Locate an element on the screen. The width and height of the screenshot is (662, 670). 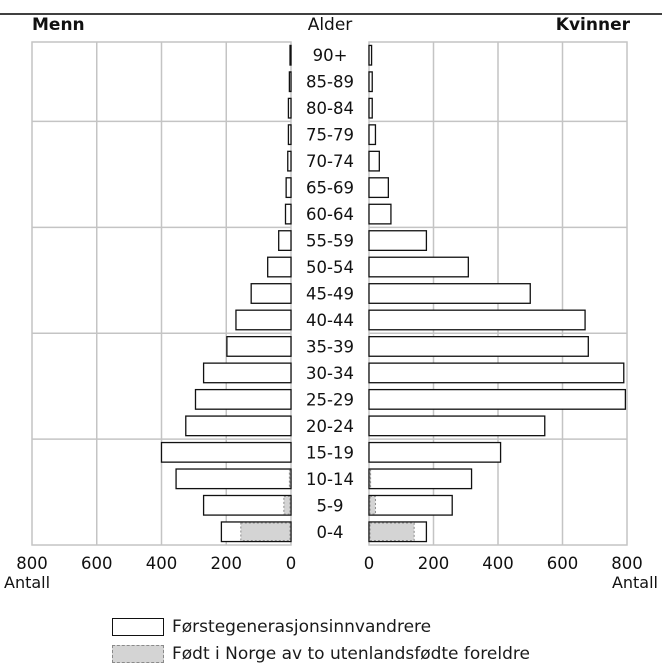
x-axis-label-left: Antall is located at coordinates (27, 582).